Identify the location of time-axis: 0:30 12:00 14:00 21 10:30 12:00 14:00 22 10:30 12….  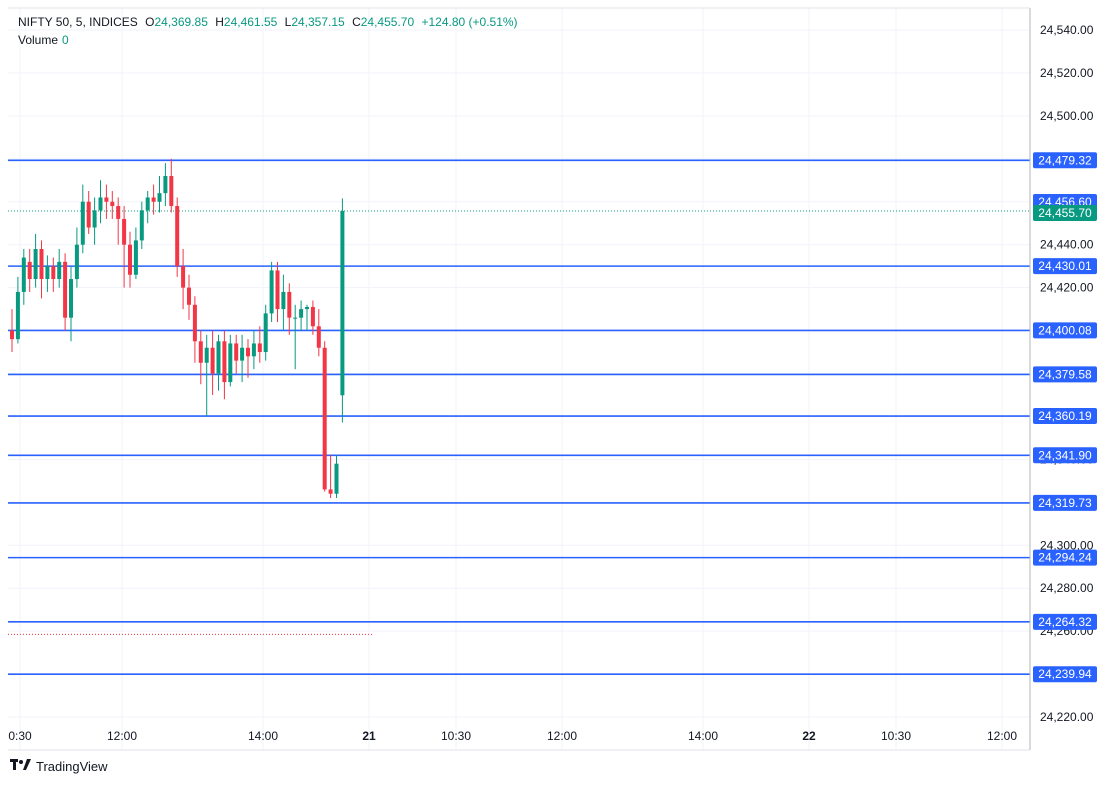
(512, 736).